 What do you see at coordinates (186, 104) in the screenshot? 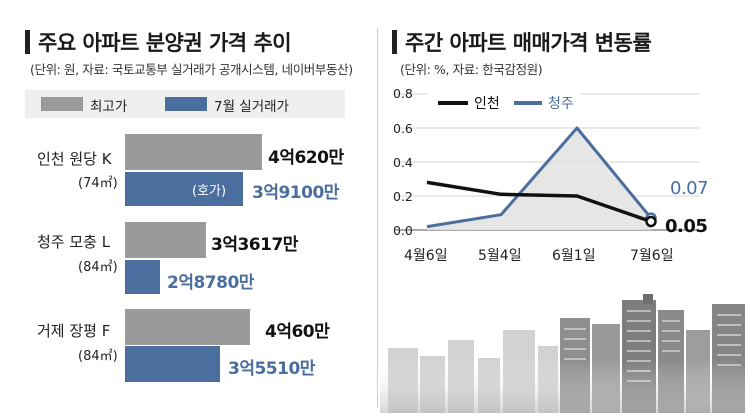
I see `legend-swatch-july` at bounding box center [186, 104].